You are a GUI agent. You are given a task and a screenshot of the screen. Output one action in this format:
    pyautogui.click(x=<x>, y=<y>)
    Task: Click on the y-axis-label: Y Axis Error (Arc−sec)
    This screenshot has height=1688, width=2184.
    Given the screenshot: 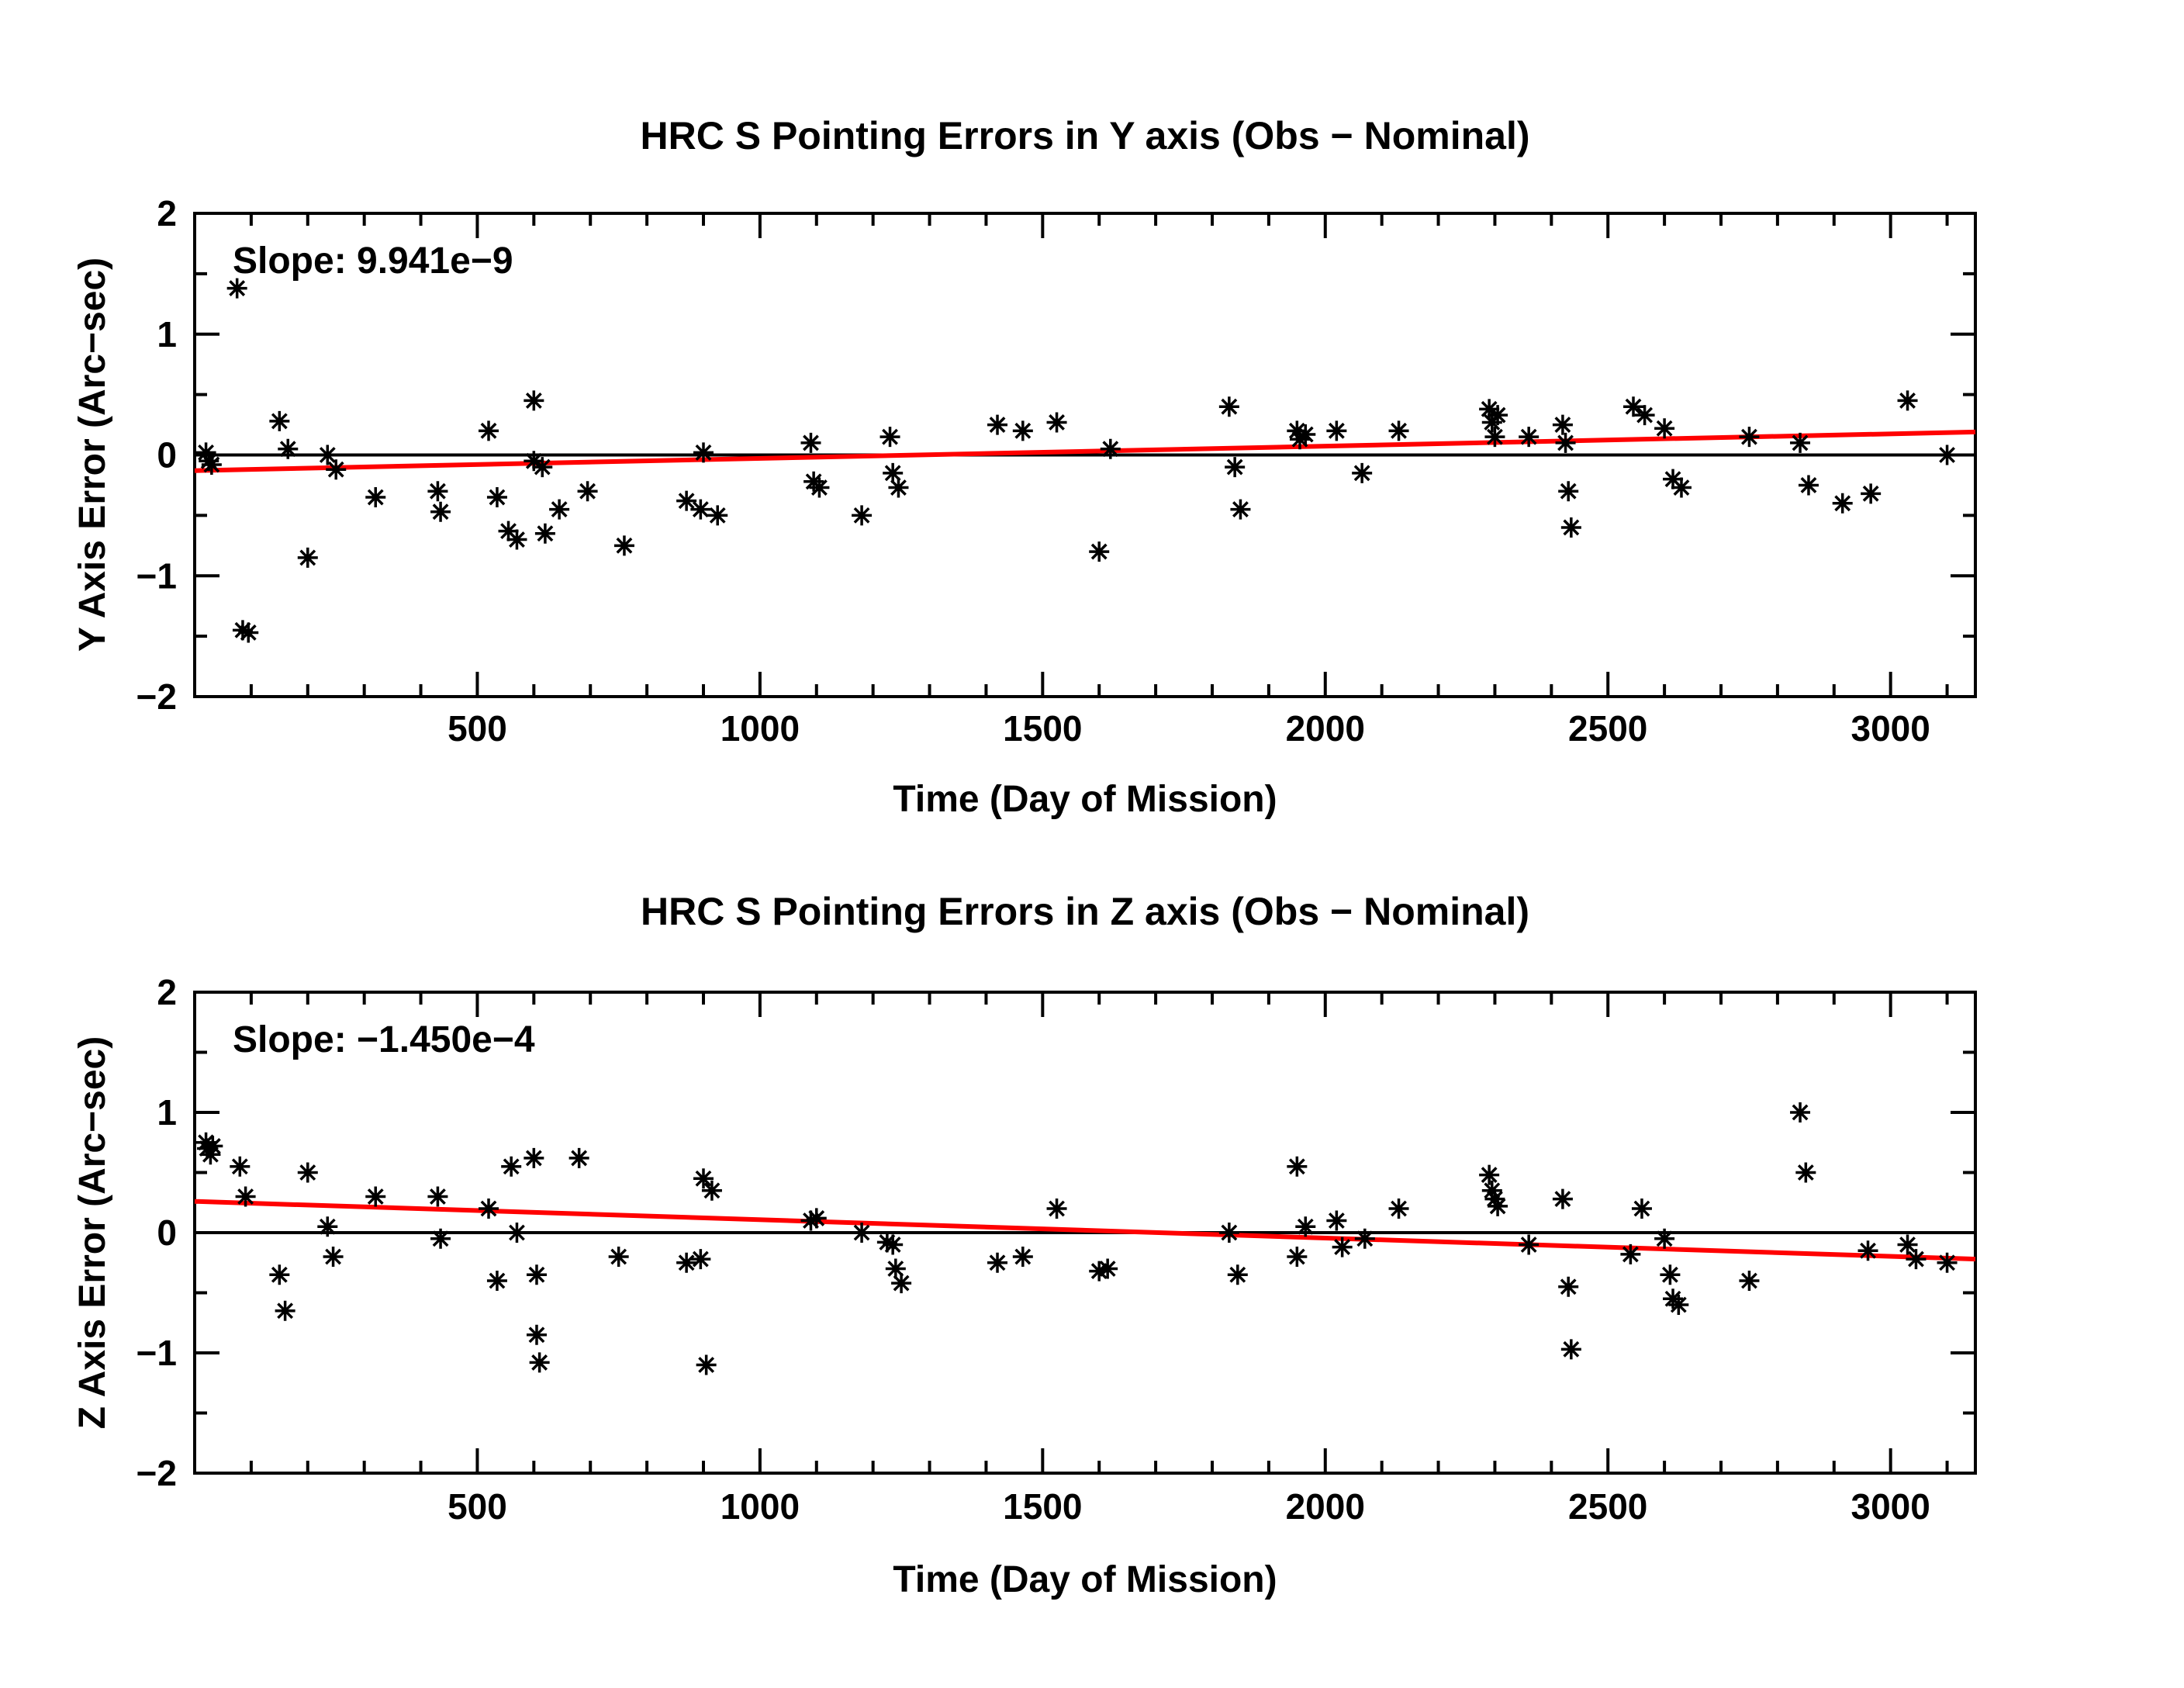 What is the action you would take?
    pyautogui.click(x=92, y=455)
    